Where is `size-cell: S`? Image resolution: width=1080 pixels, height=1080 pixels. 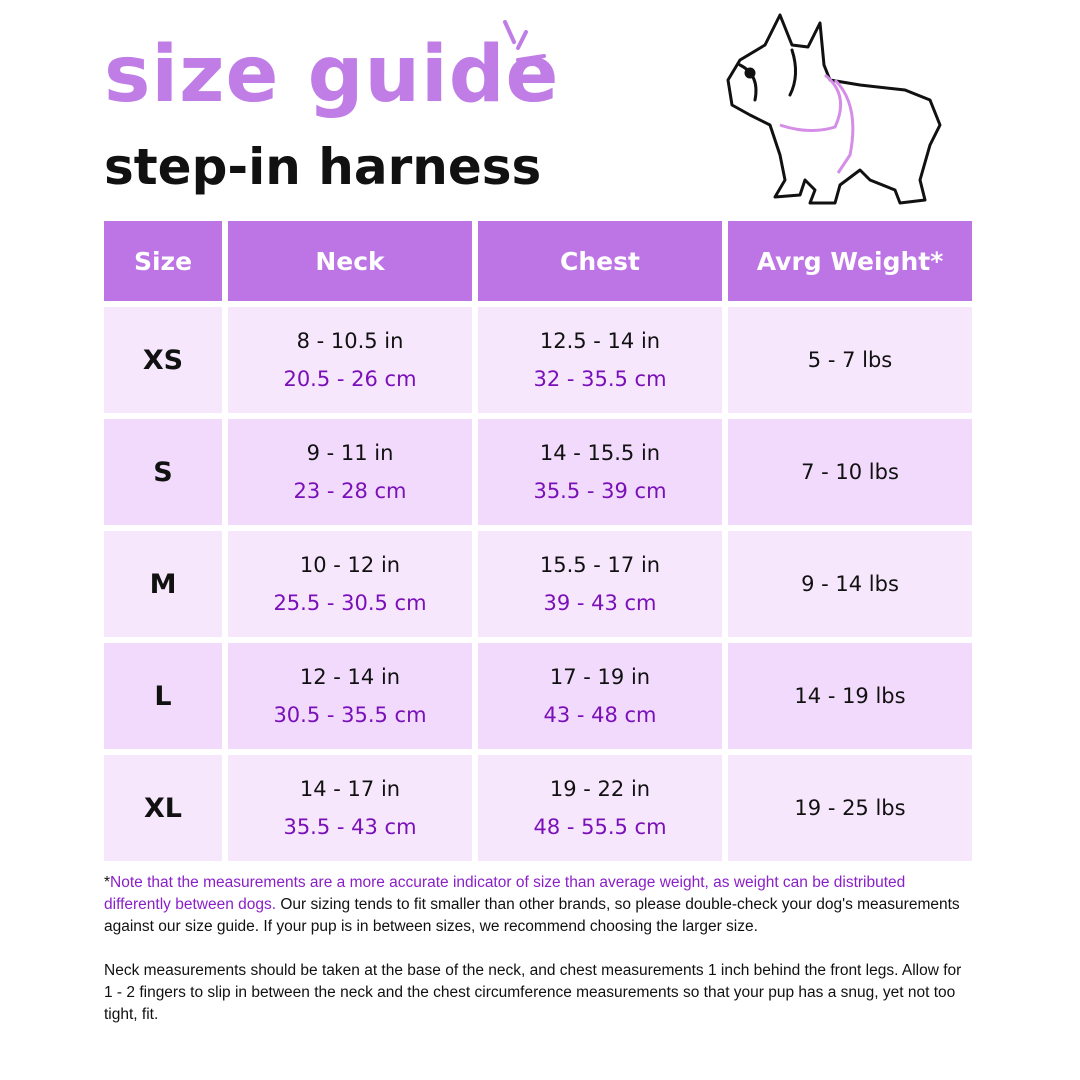 size-cell: S is located at coordinates (163, 472).